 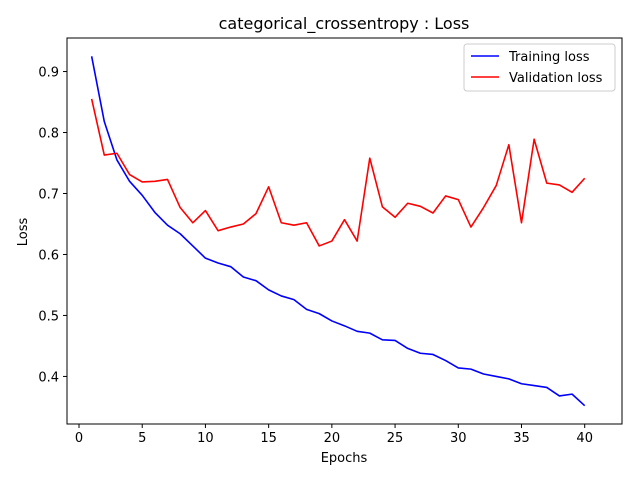 I want to click on y-tick-label: 0.7, so click(x=48, y=194).